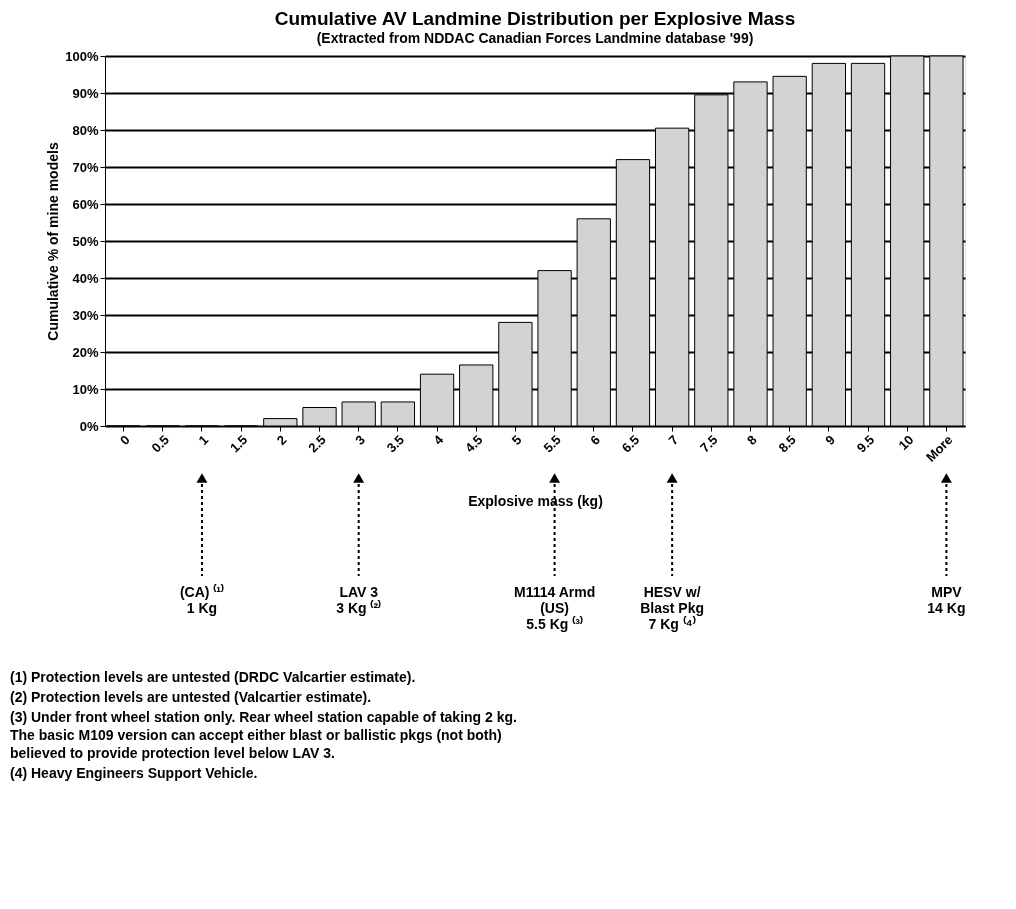 The image size is (1016, 909). What do you see at coordinates (125, 440) in the screenshot?
I see `x-tick-label: 0` at bounding box center [125, 440].